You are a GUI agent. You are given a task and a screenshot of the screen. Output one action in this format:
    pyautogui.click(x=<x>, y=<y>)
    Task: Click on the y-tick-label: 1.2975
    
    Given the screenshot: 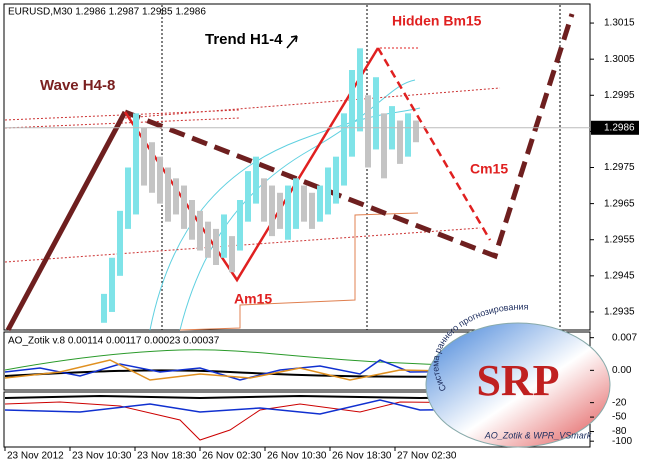 What is the action you would take?
    pyautogui.click(x=619, y=167)
    